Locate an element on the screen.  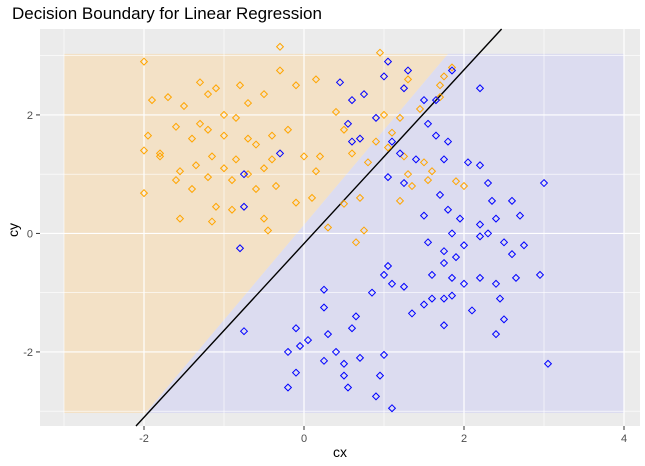
chart-title: Decision Boundary for Linear Regression is located at coordinates (167, 13).